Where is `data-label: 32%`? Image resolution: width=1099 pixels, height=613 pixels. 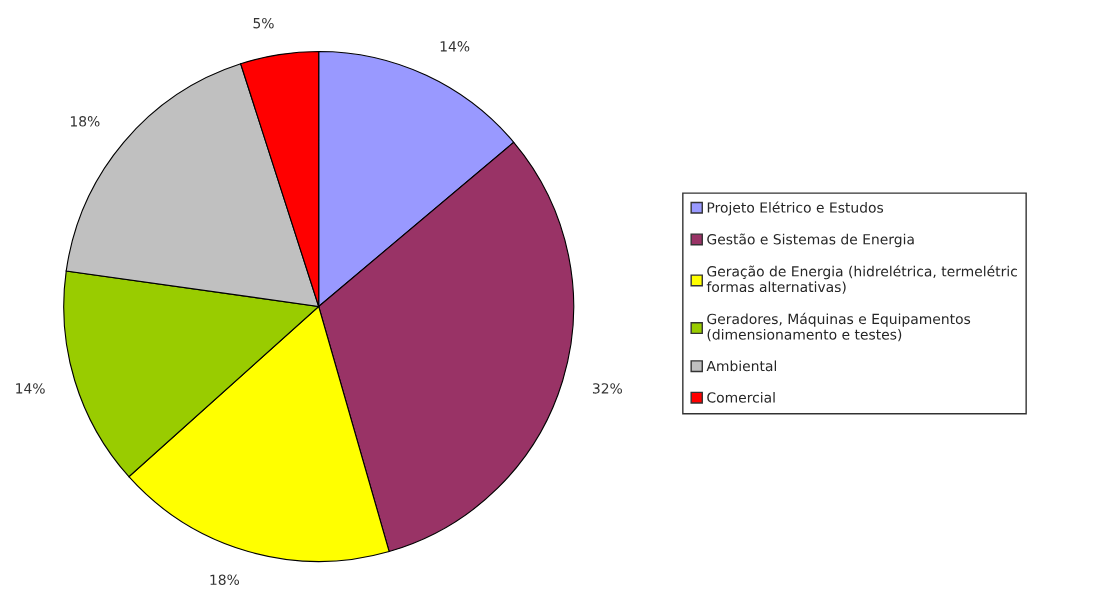 data-label: 32% is located at coordinates (607, 388).